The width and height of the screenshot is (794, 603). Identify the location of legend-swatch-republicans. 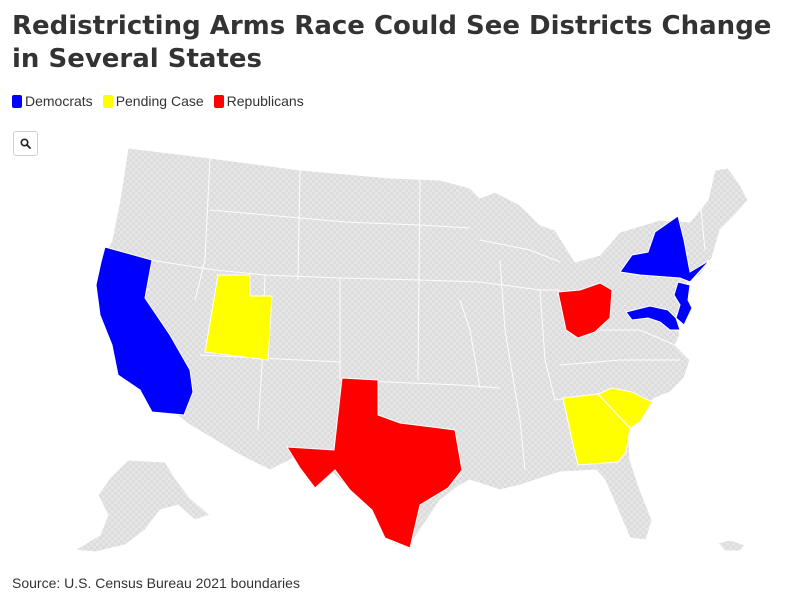
(218, 101).